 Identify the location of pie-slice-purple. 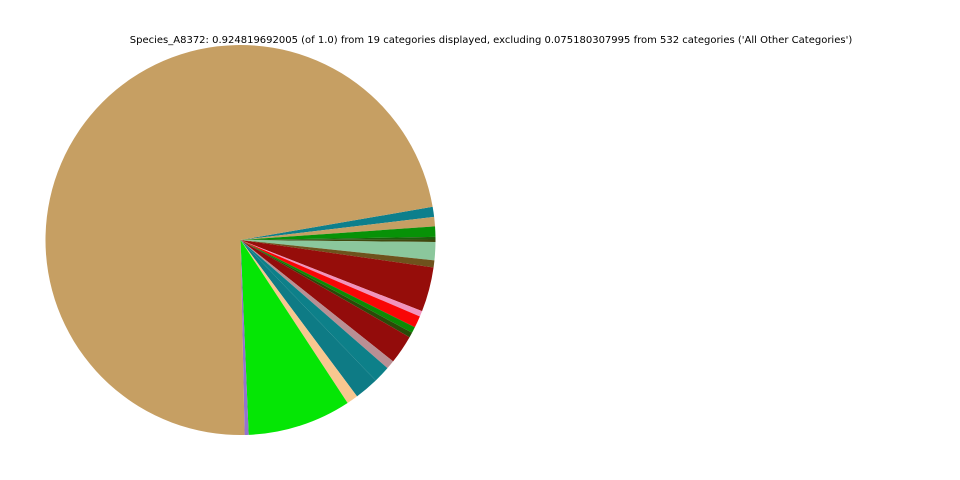
(244, 337).